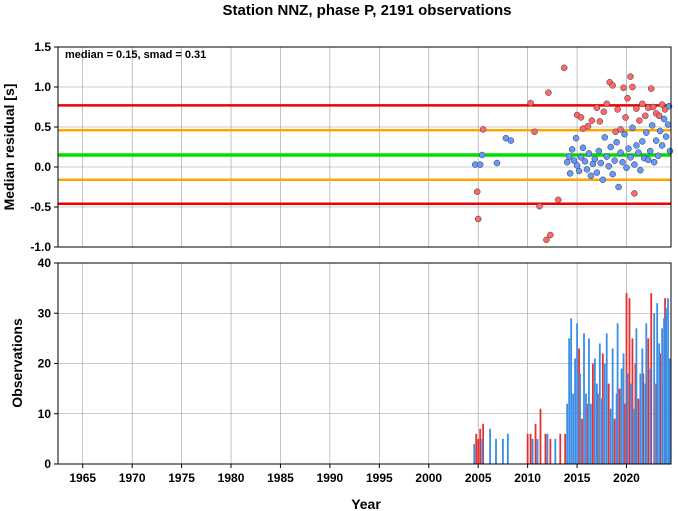 The image size is (678, 511). I want to click on x-tick-label: 1985, so click(280, 478).